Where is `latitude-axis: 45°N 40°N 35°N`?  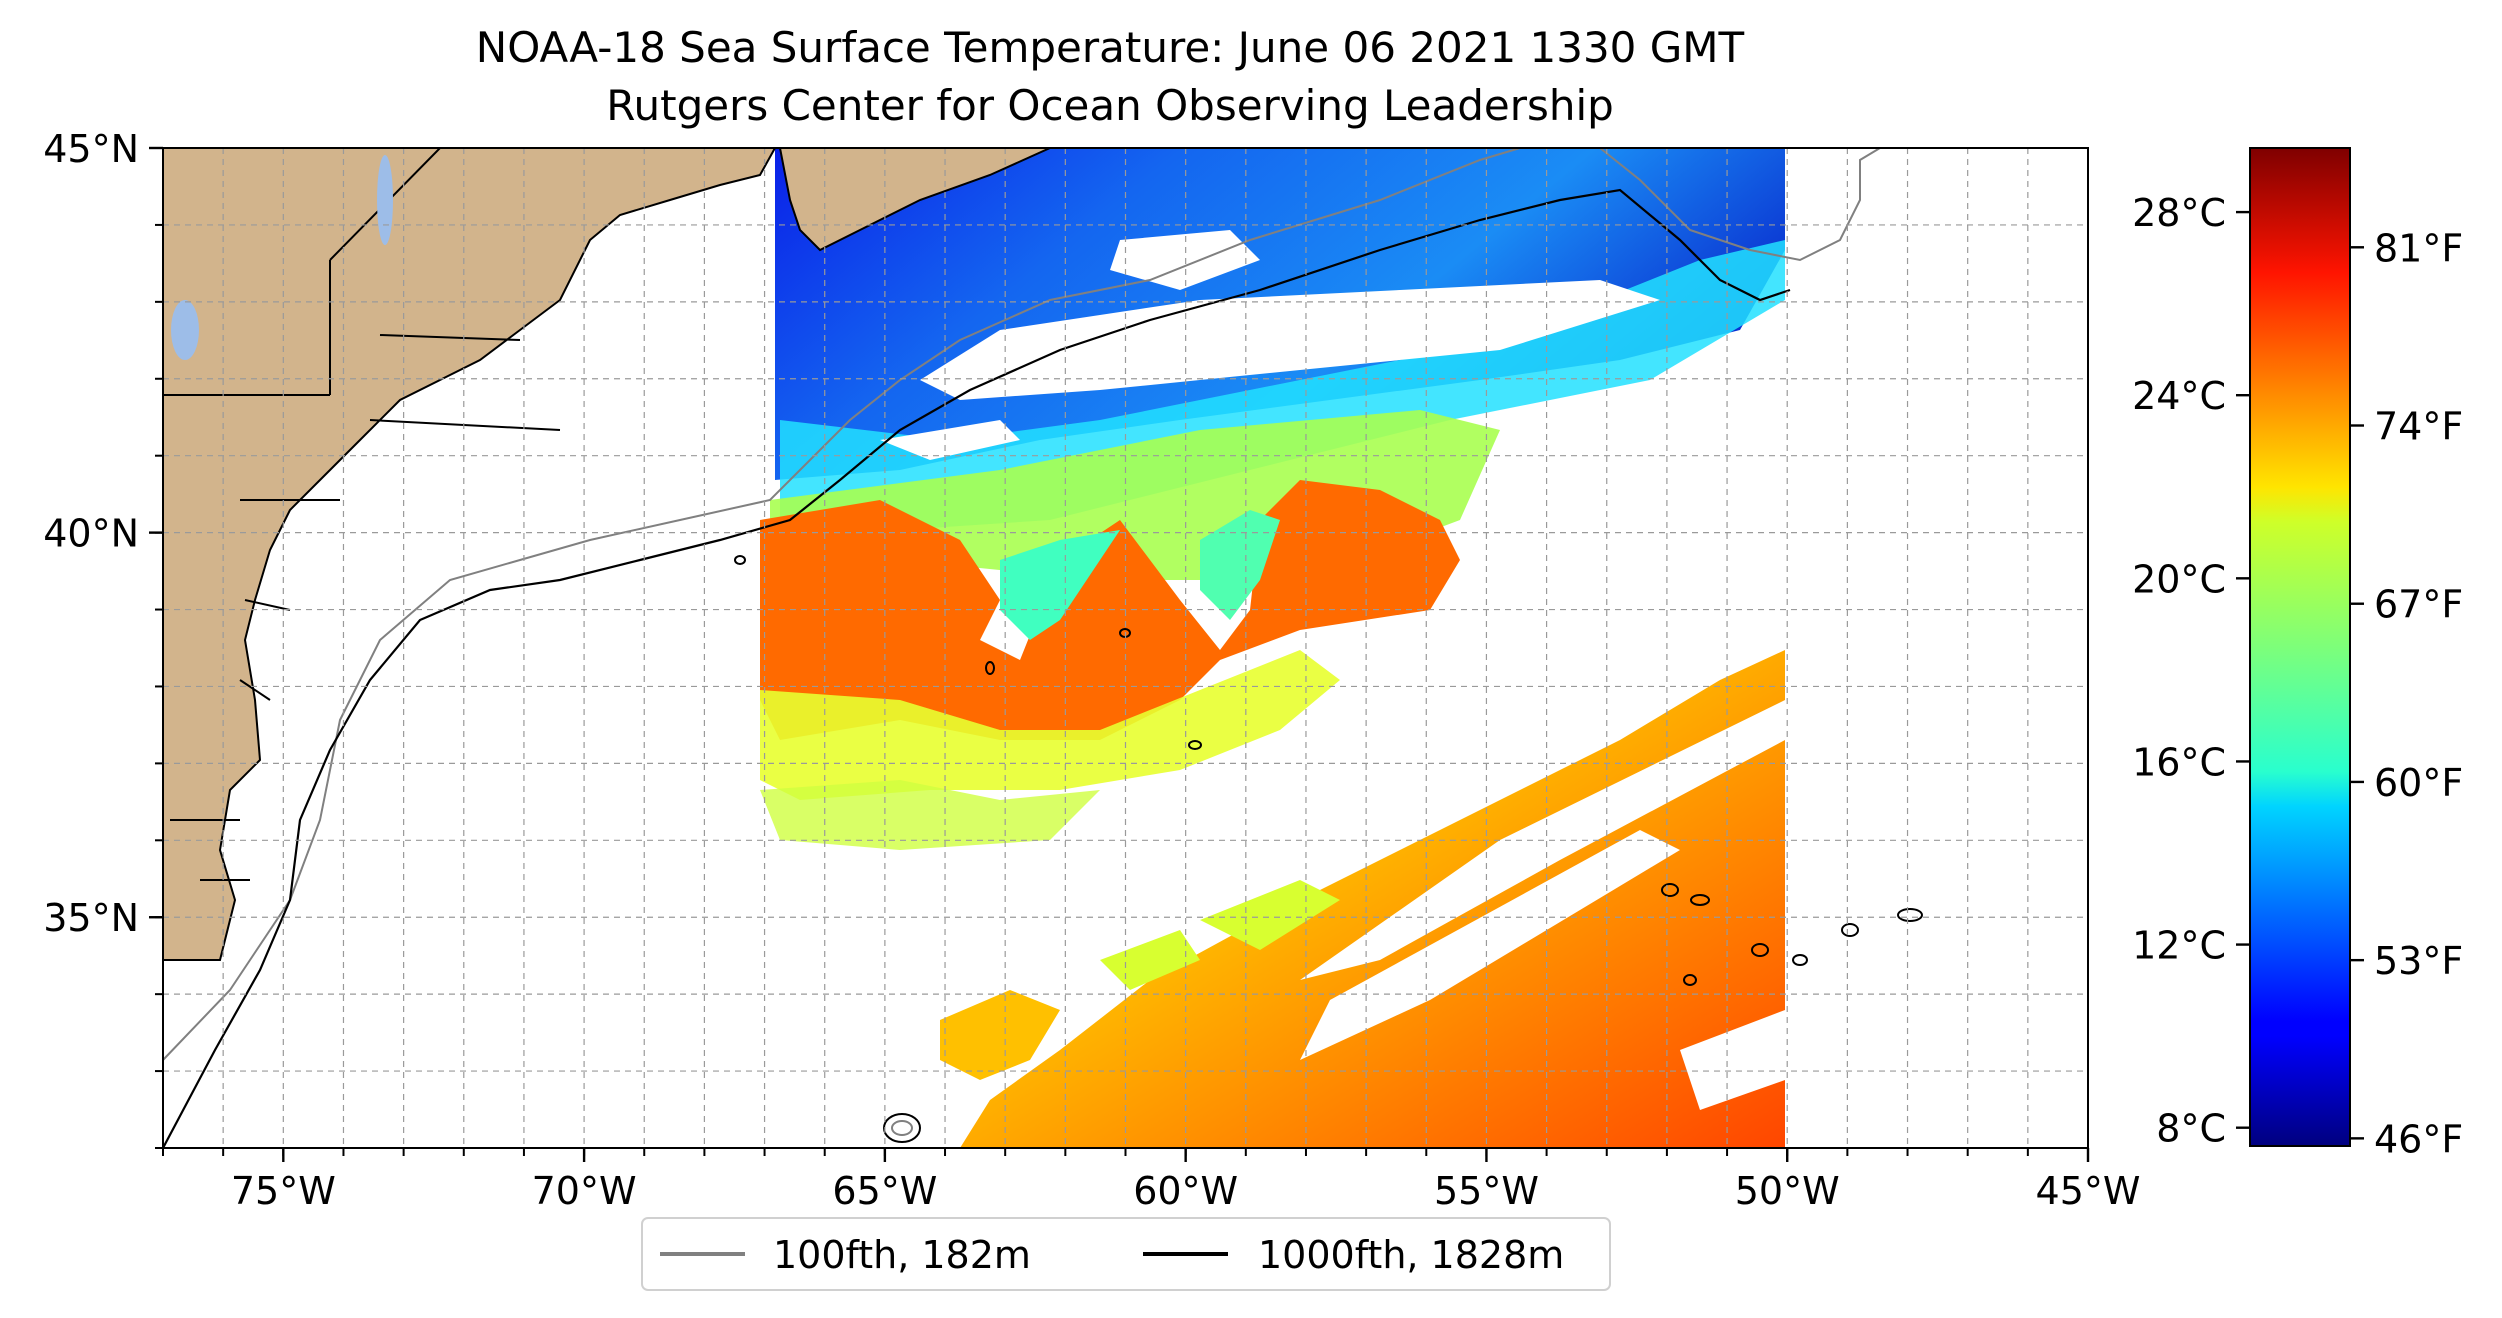 latitude-axis: 45°N 40°N 35°N is located at coordinates (103, 638).